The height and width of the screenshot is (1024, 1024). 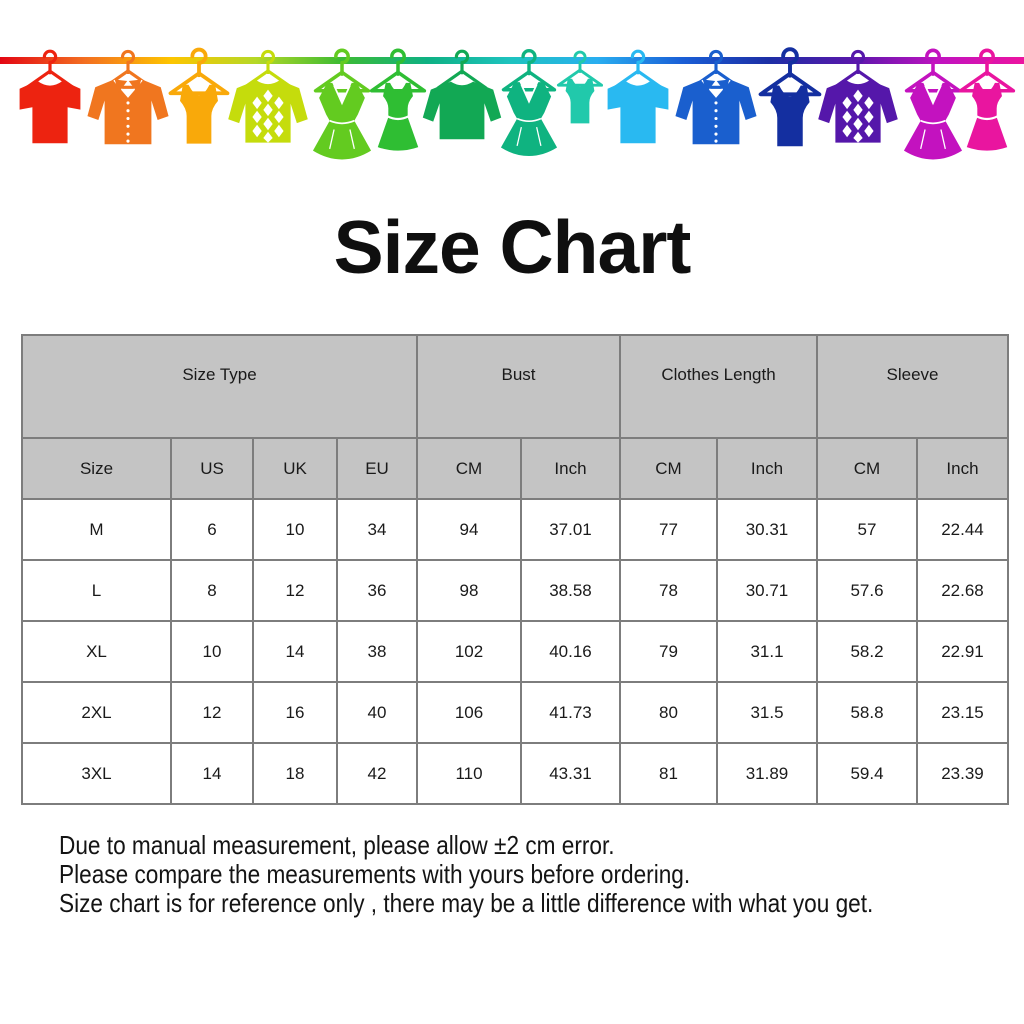 I want to click on column-group-sleeve: Sleeve, so click(x=912, y=386).